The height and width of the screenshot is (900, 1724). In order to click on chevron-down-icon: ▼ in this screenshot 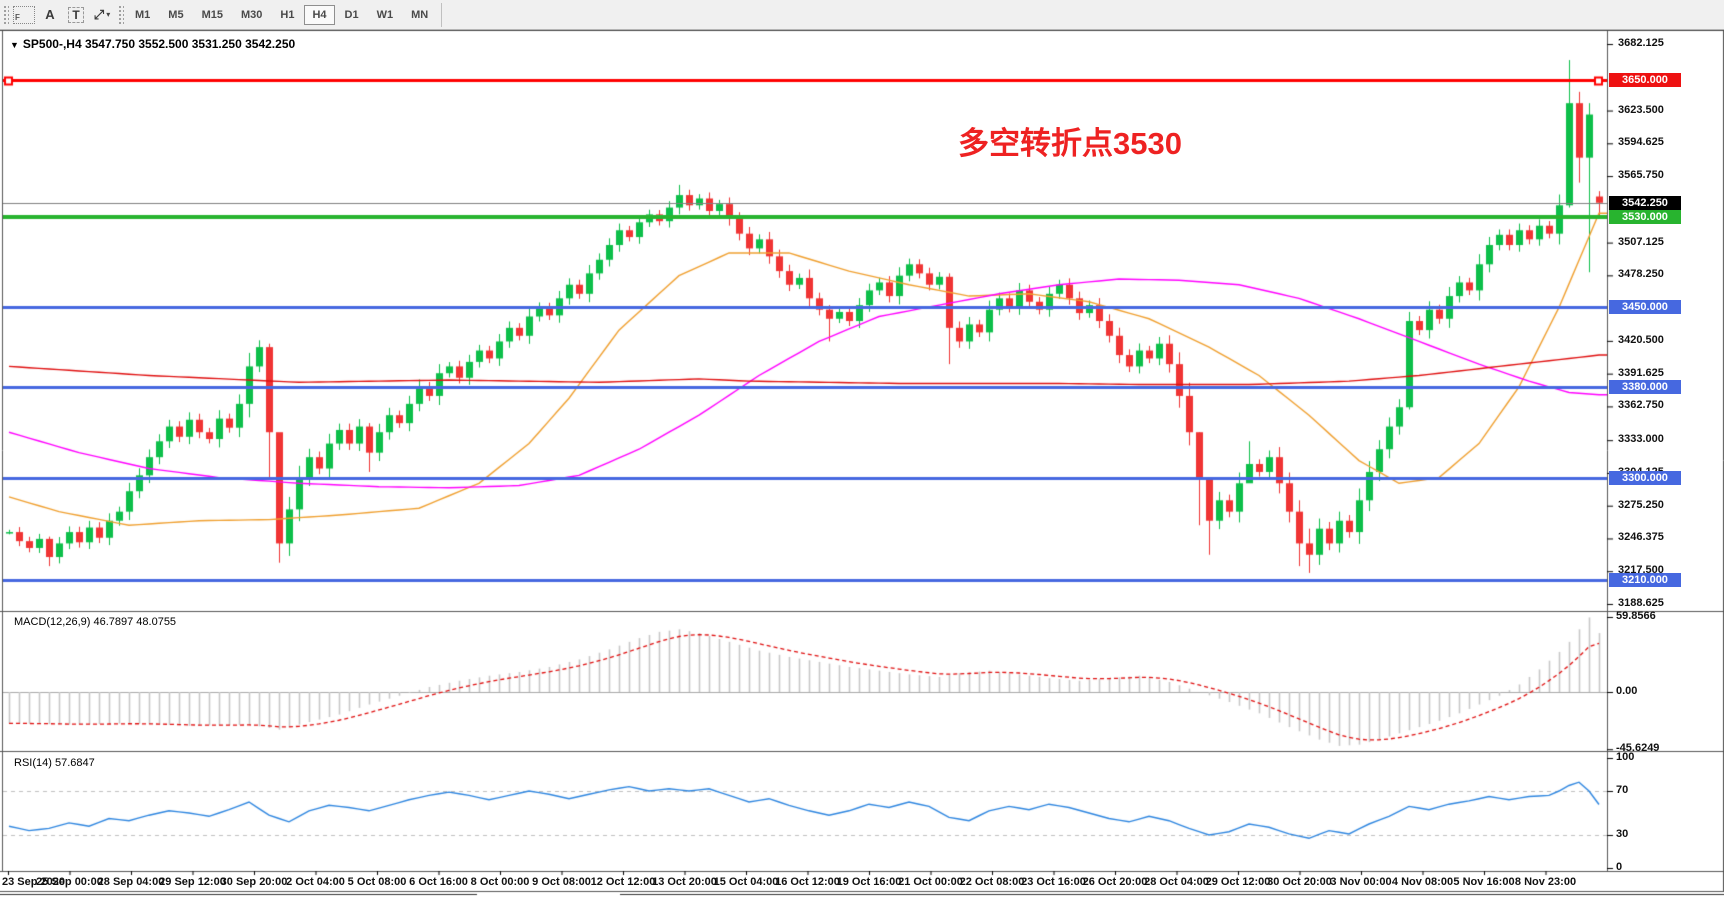, I will do `click(14, 45)`.